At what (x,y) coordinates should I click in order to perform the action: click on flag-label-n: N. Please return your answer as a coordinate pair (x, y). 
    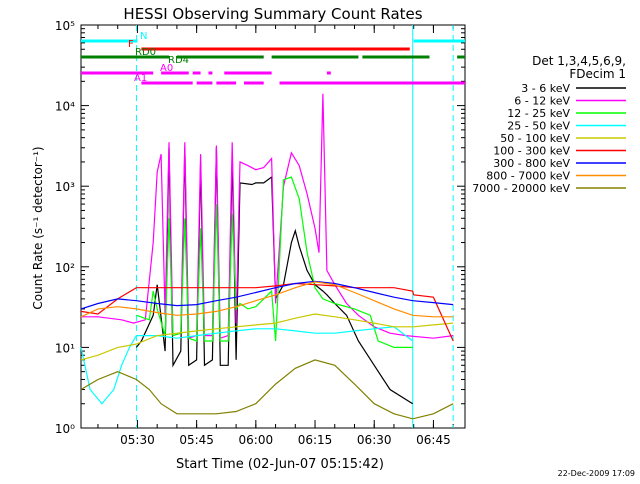
    Looking at the image, I should click on (143, 36).